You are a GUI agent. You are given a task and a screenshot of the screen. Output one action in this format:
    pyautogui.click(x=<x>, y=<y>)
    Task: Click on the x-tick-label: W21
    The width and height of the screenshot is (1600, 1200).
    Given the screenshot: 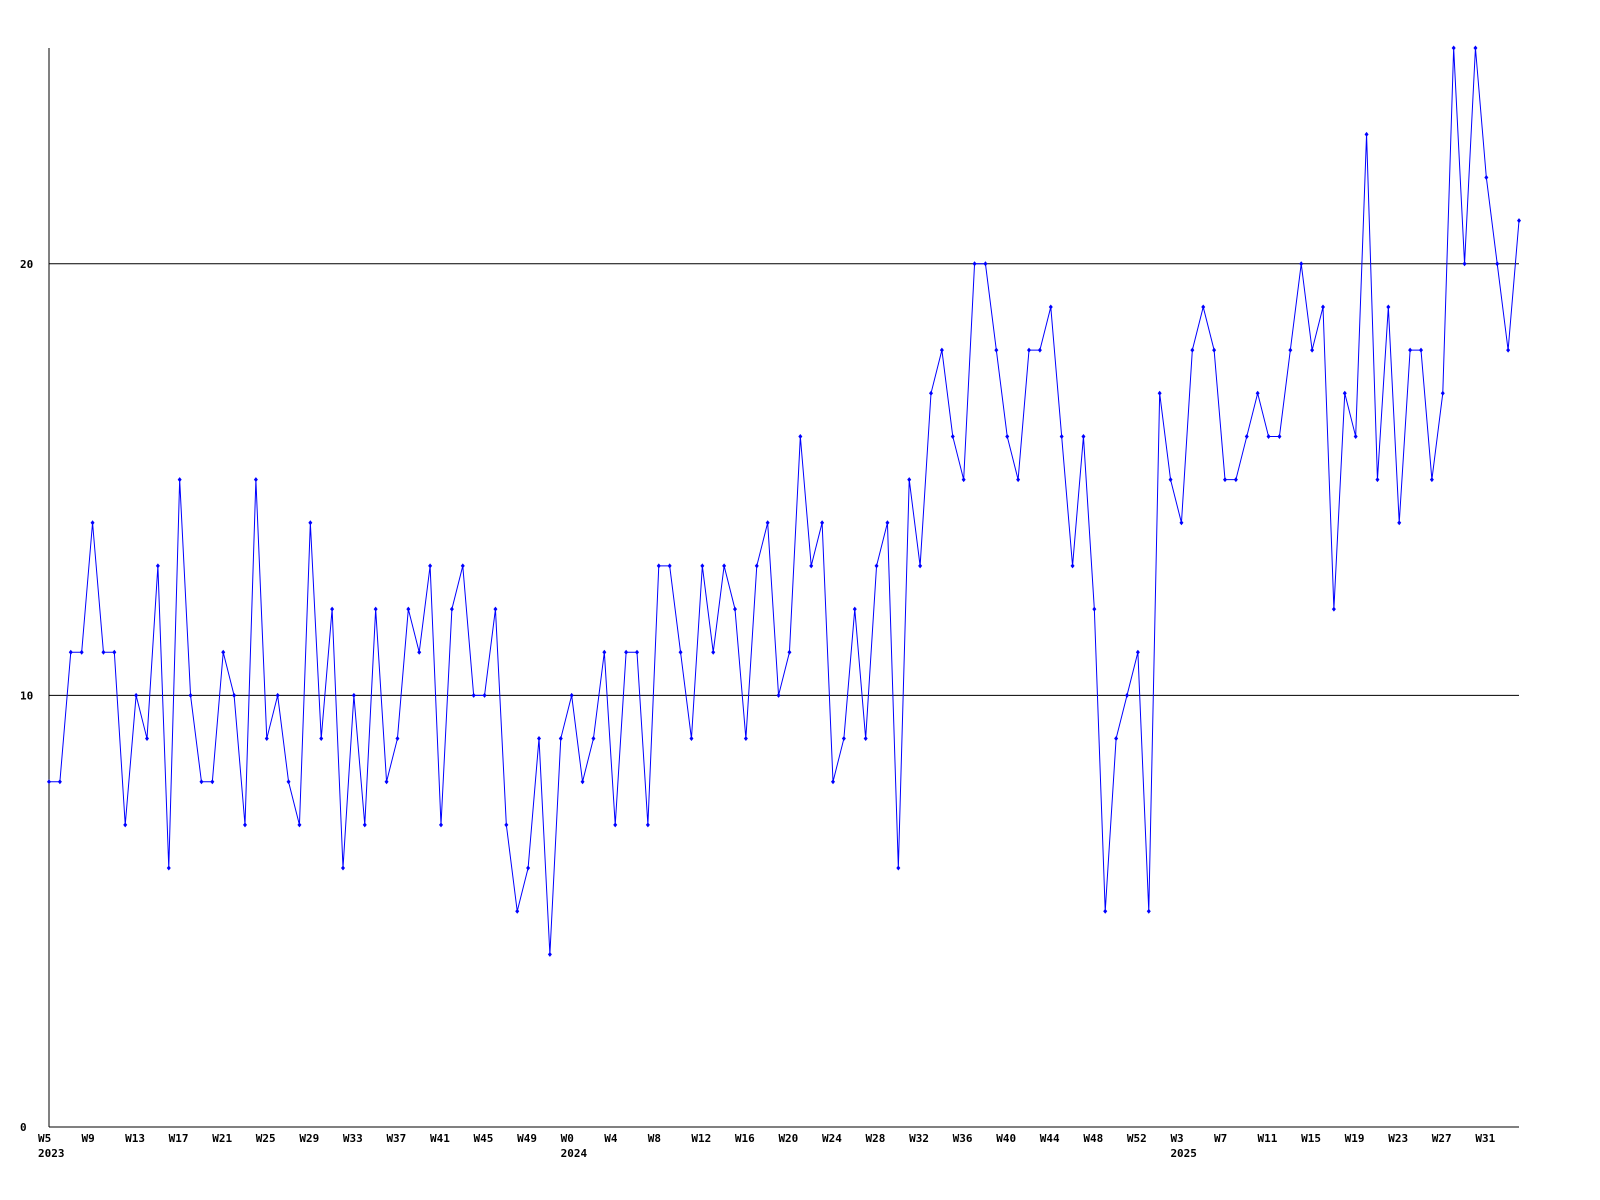 What is the action you would take?
    pyautogui.click(x=222, y=1138)
    